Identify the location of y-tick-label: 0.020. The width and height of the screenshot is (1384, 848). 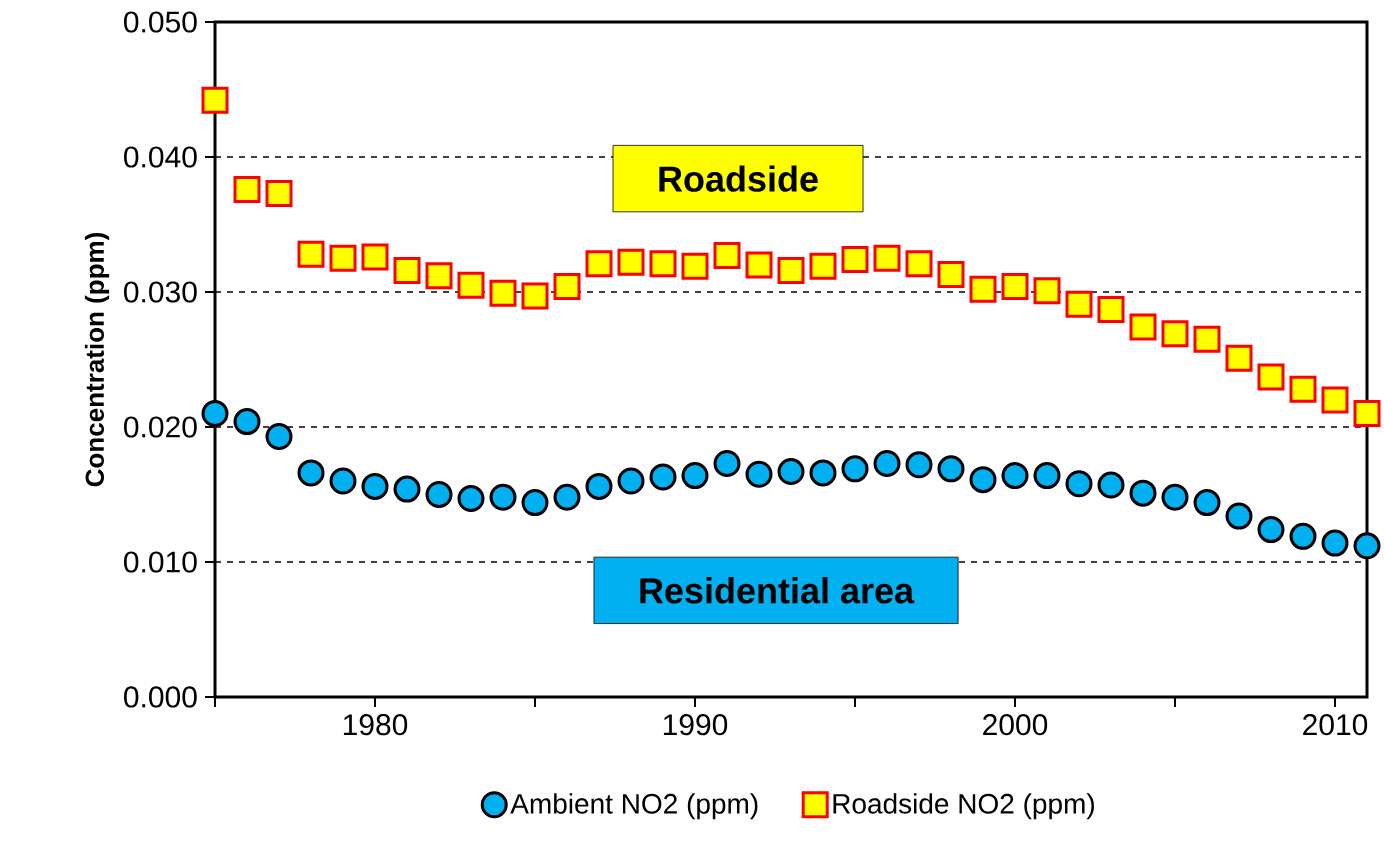
(160, 427).